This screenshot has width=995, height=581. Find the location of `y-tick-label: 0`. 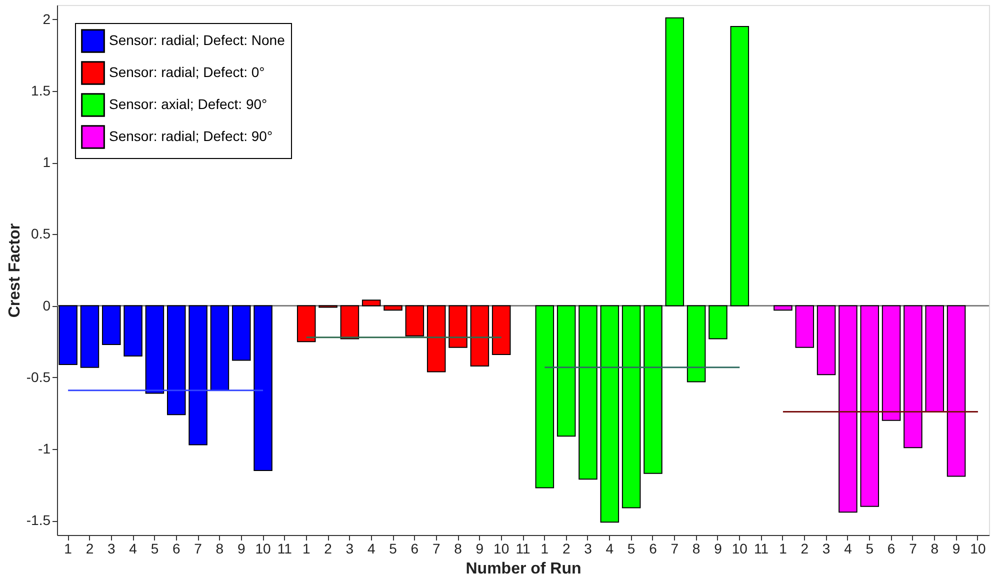

y-tick-label: 0 is located at coordinates (46, 305).